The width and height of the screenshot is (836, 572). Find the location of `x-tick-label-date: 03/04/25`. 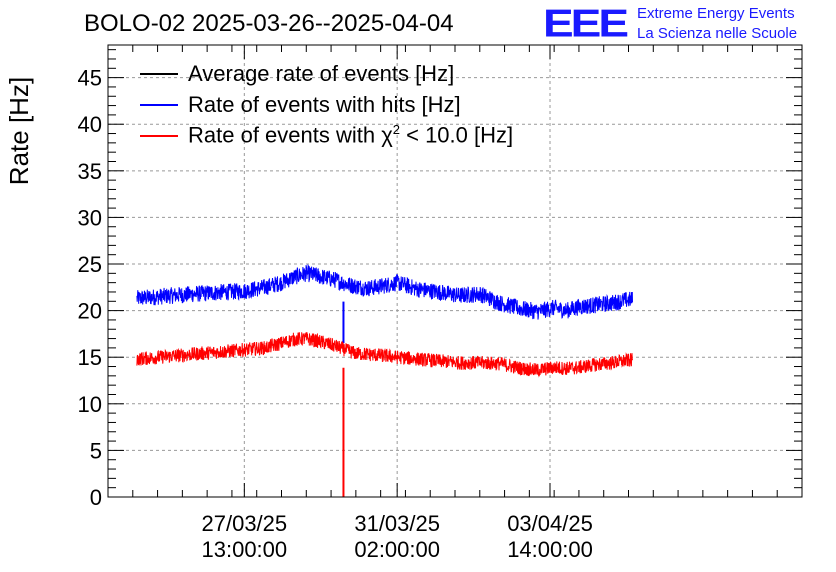

x-tick-label-date: 03/04/25 is located at coordinates (550, 523).